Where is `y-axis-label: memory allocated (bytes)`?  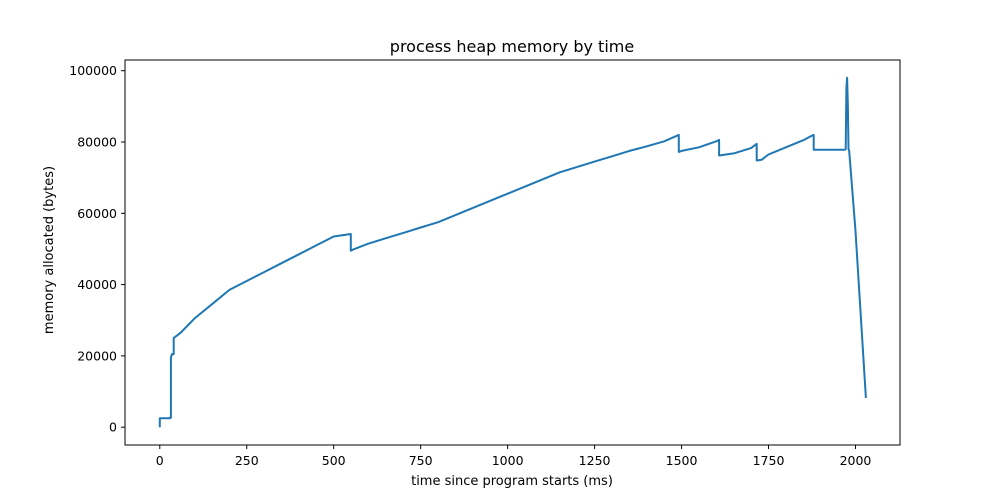
y-axis-label: memory allocated (bytes) is located at coordinates (49, 250).